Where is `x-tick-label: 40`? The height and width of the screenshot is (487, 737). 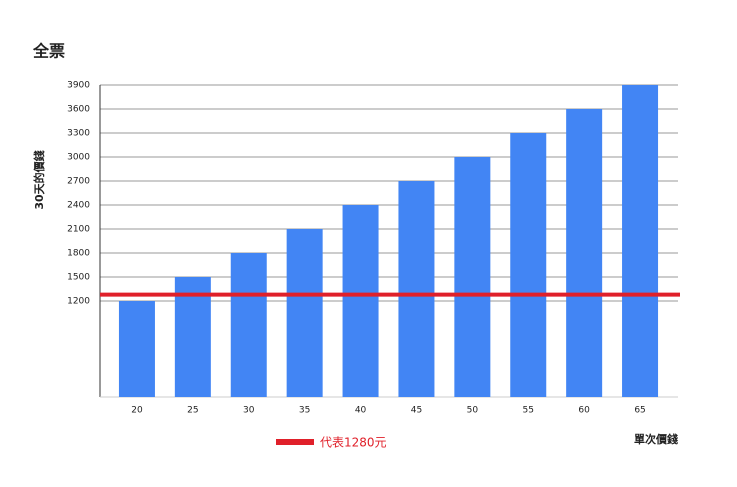 x-tick-label: 40 is located at coordinates (361, 411).